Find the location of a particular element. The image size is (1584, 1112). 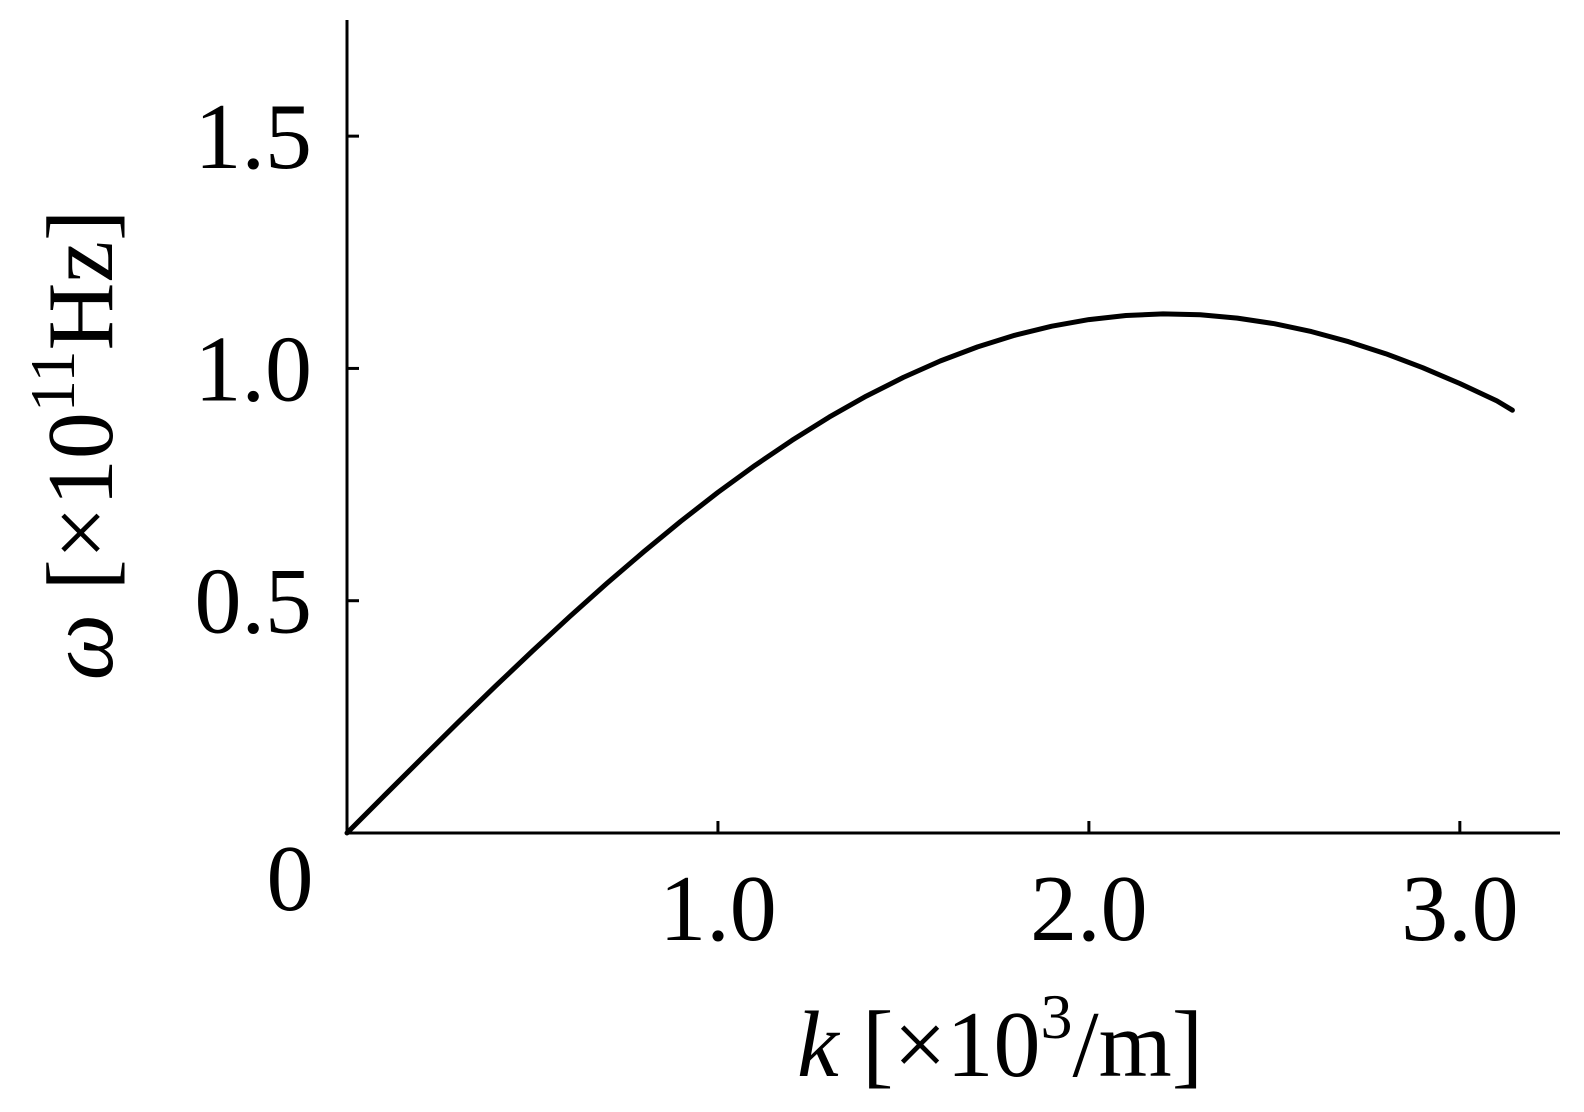

y-axis-exponent: 11 is located at coordinates (52, 382).